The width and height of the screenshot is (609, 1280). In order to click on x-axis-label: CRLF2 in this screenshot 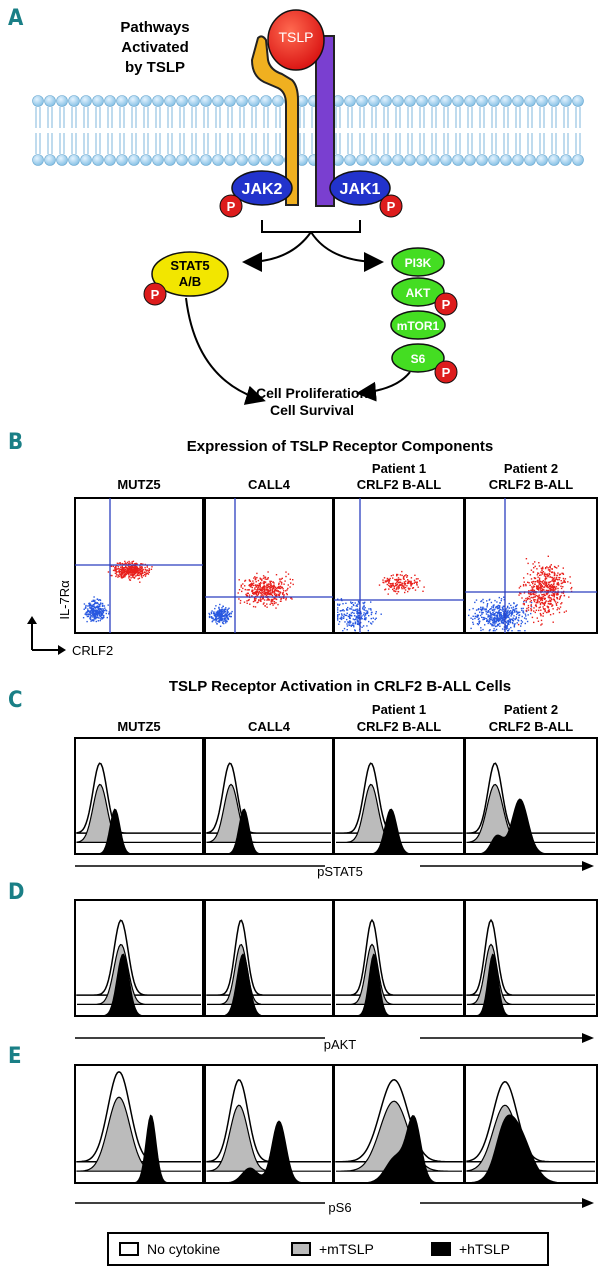, I will do `click(92, 650)`.